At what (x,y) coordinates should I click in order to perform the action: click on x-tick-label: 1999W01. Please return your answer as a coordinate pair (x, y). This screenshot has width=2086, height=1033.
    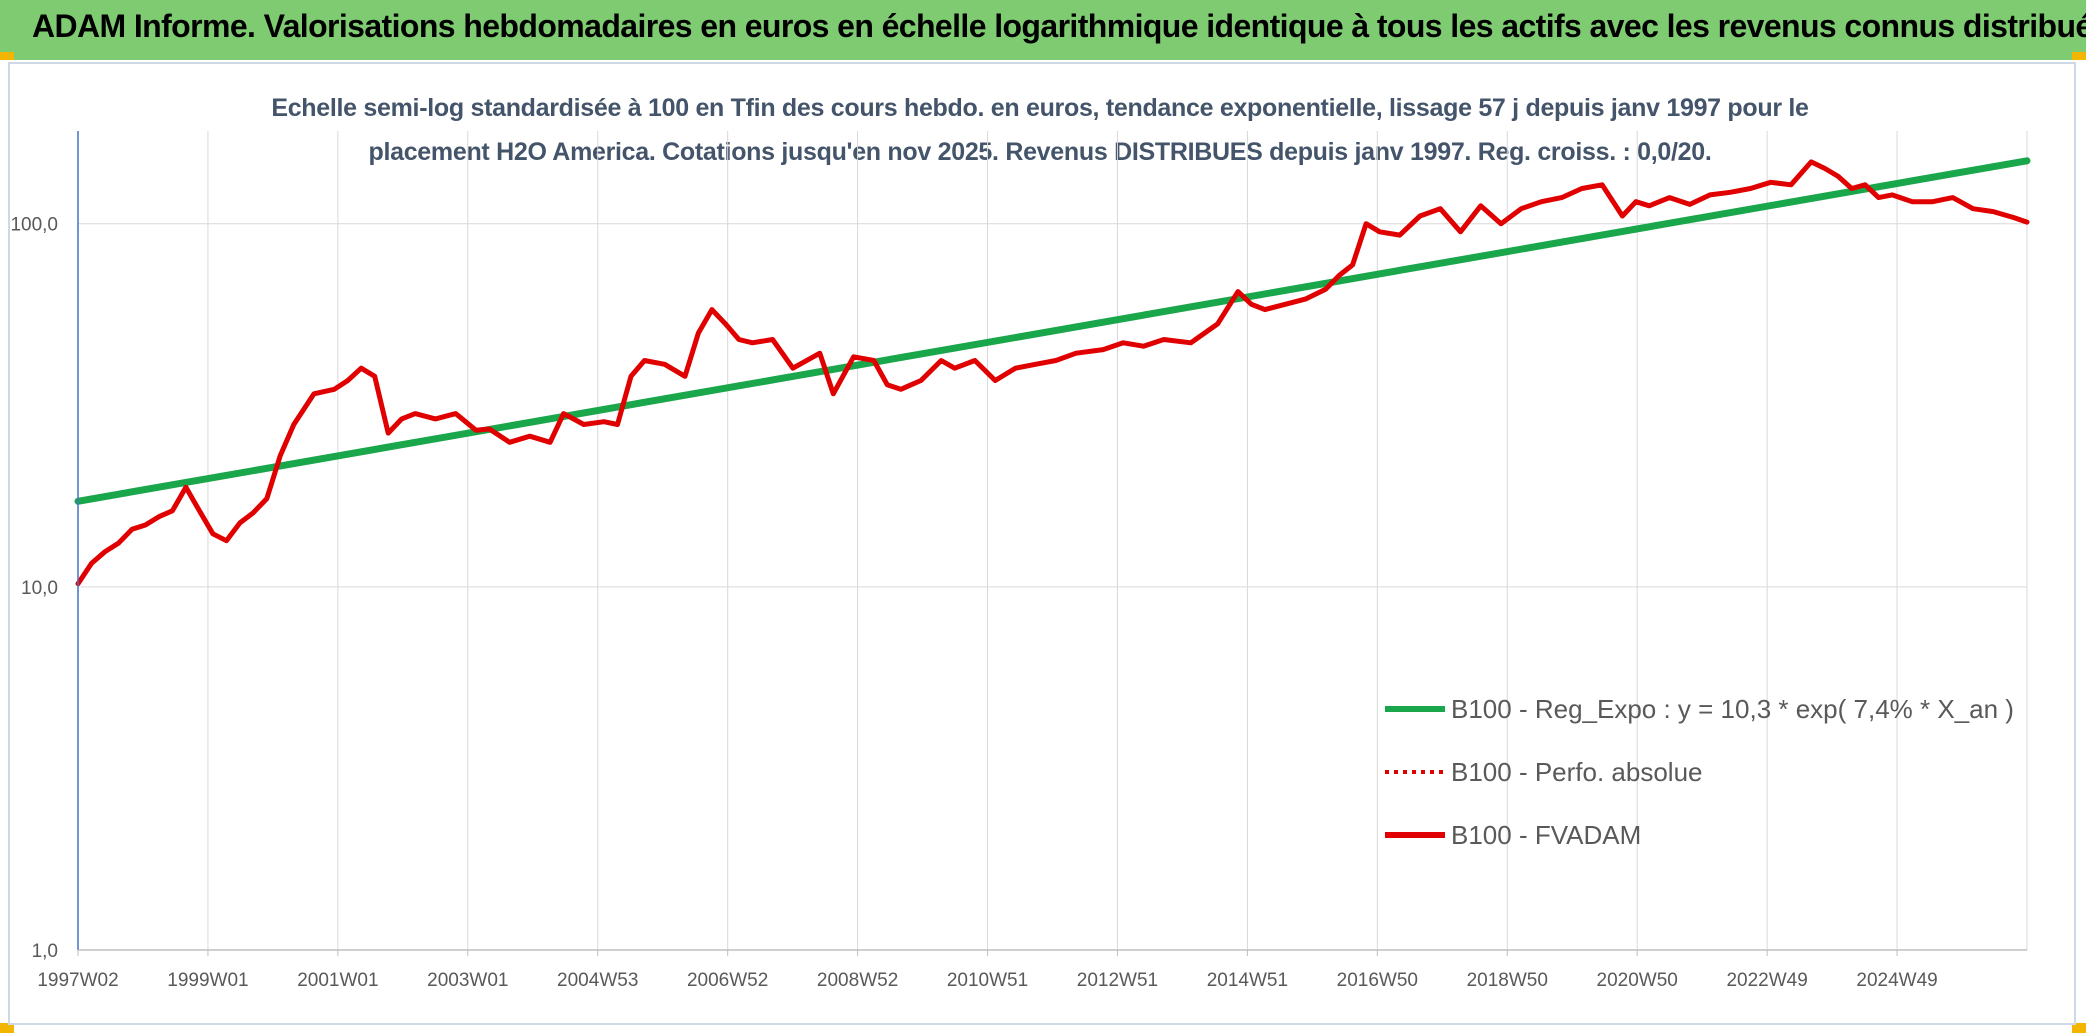
    Looking at the image, I should click on (207, 980).